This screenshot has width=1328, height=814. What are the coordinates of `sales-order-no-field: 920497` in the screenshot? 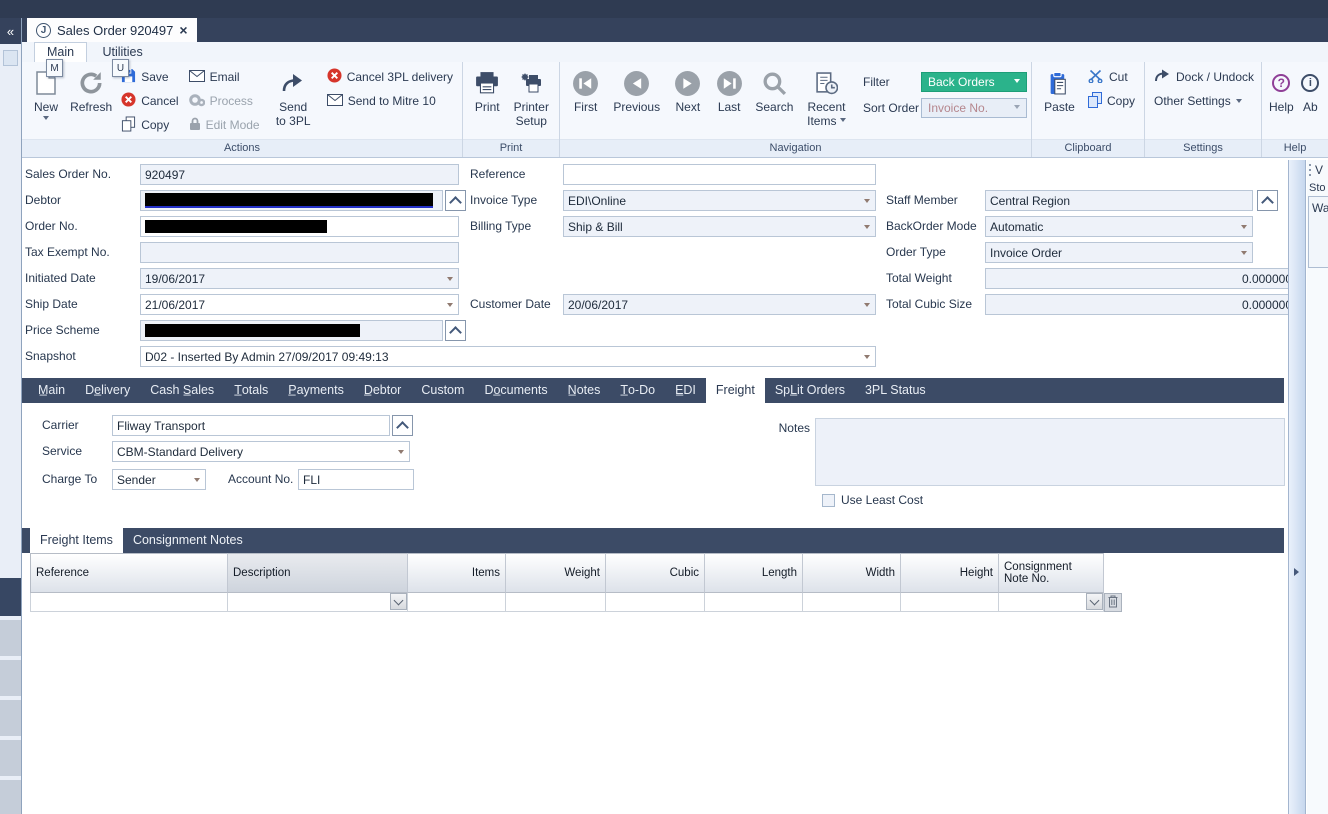 It's located at (299, 174).